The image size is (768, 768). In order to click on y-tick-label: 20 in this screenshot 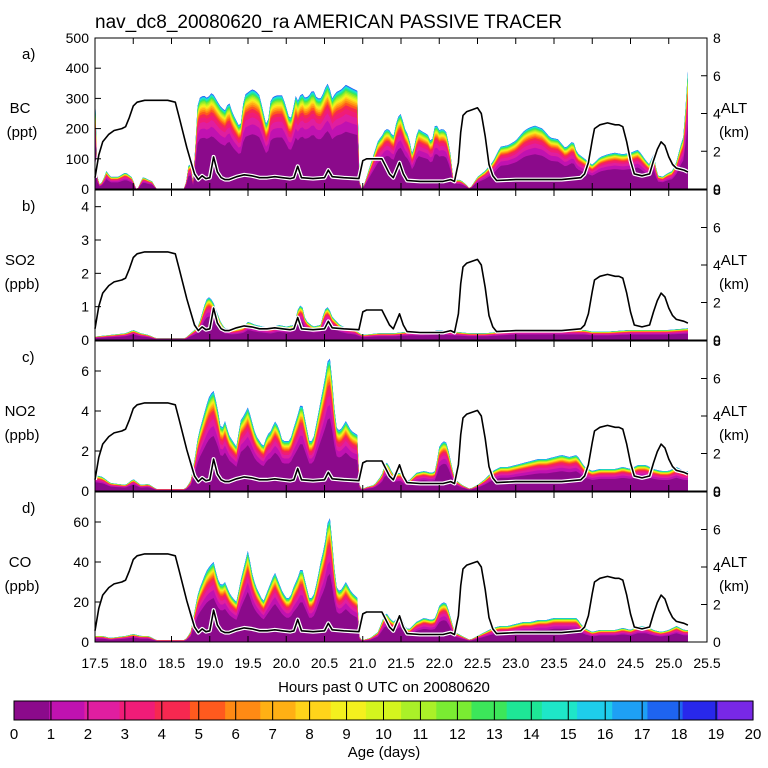, I will do `click(81, 602)`.